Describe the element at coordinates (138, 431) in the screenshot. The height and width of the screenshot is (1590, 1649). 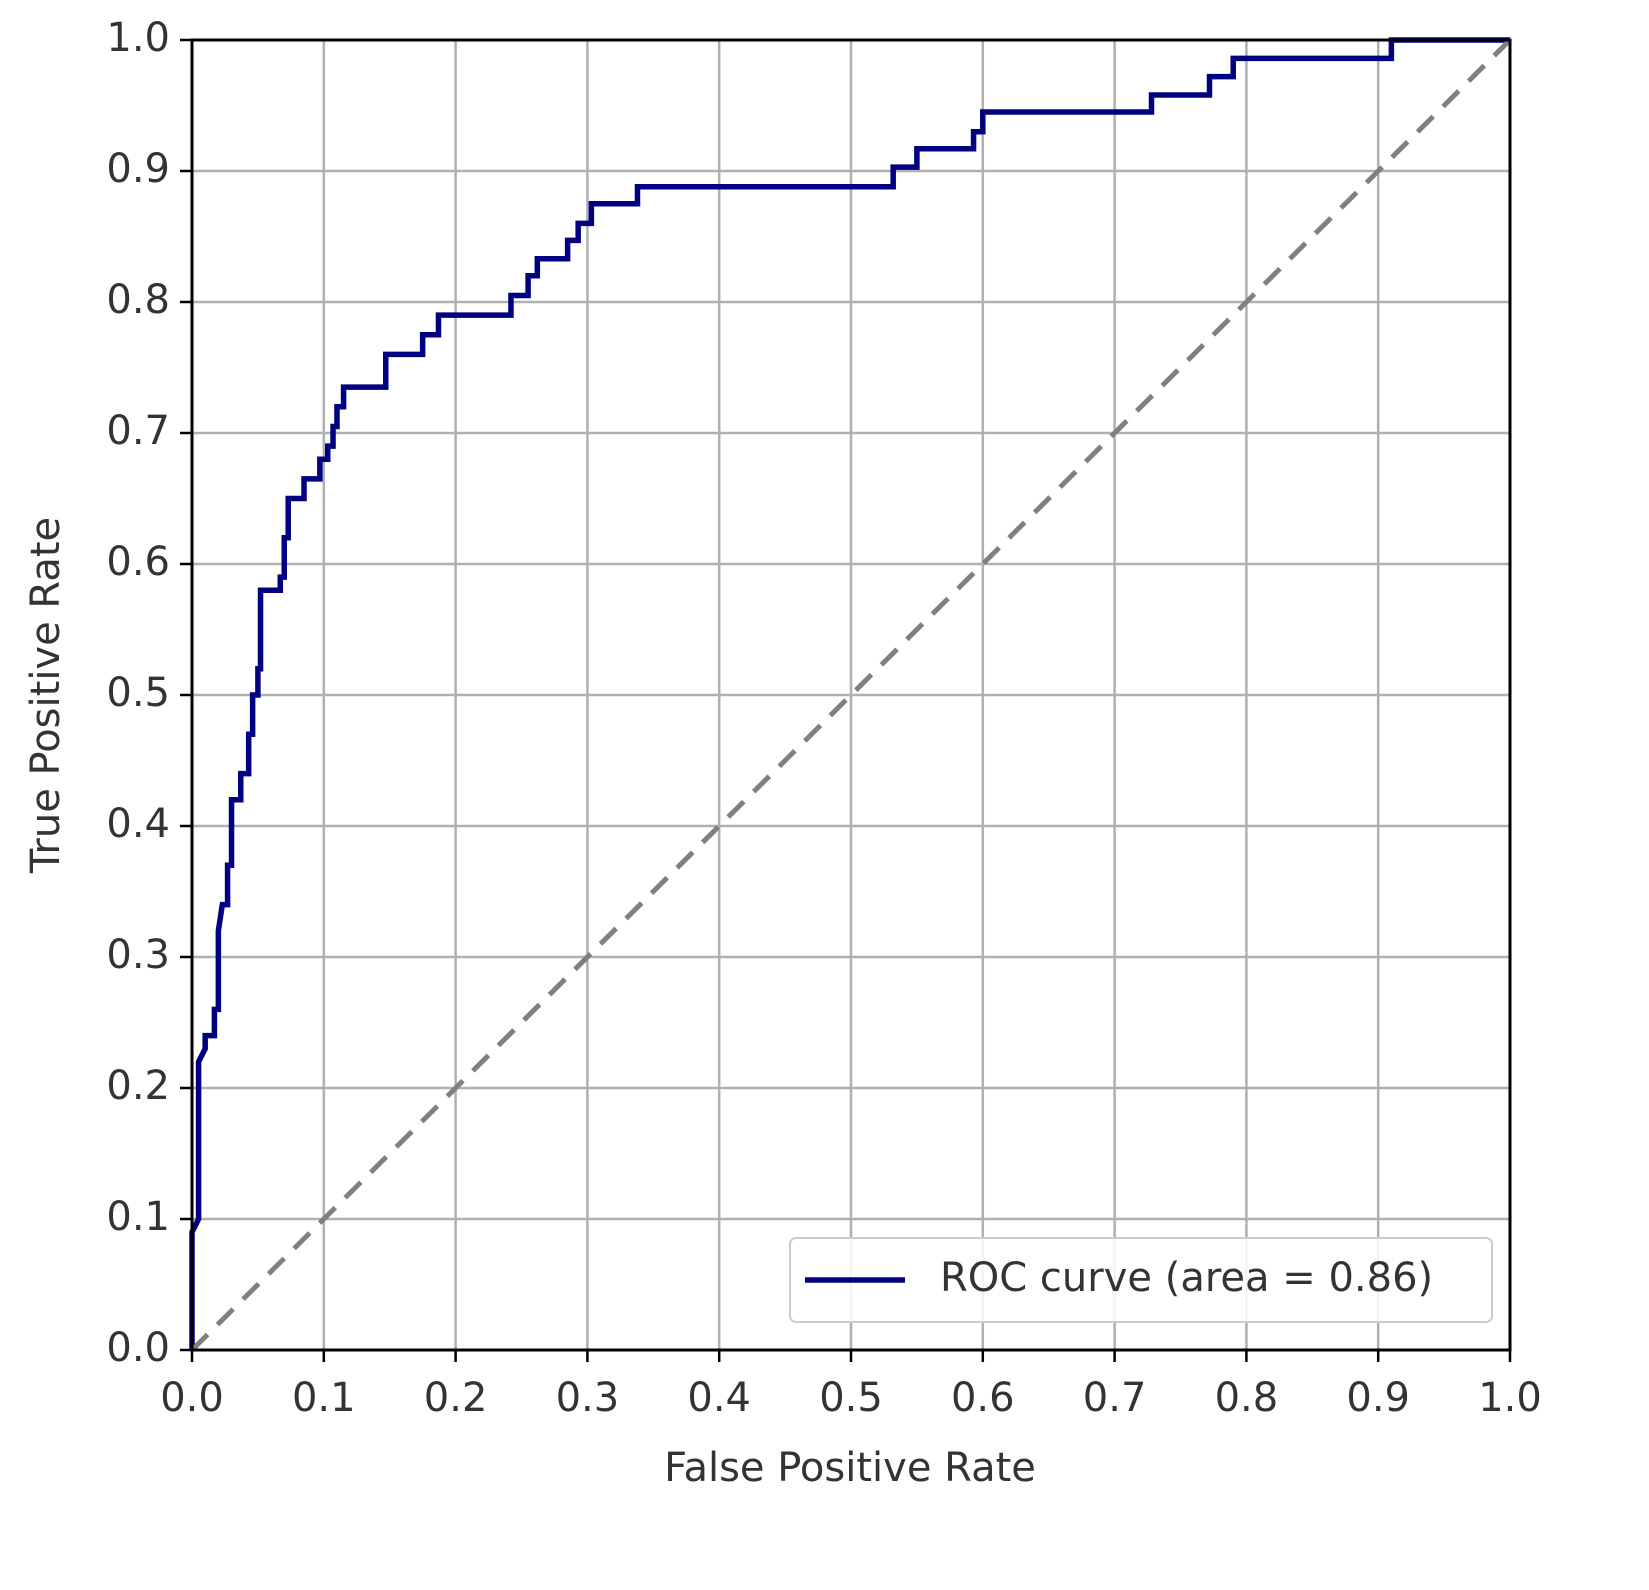
I see `y-tick-label: 0.7` at that location.